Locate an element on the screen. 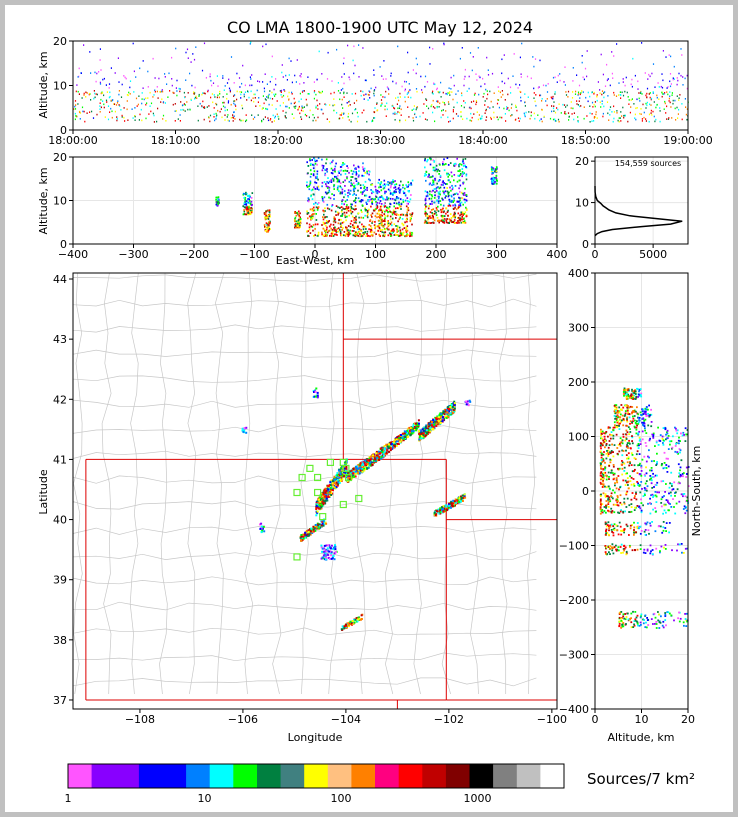 The width and height of the screenshot is (738, 817). county-line is located at coordinates (418, 483).